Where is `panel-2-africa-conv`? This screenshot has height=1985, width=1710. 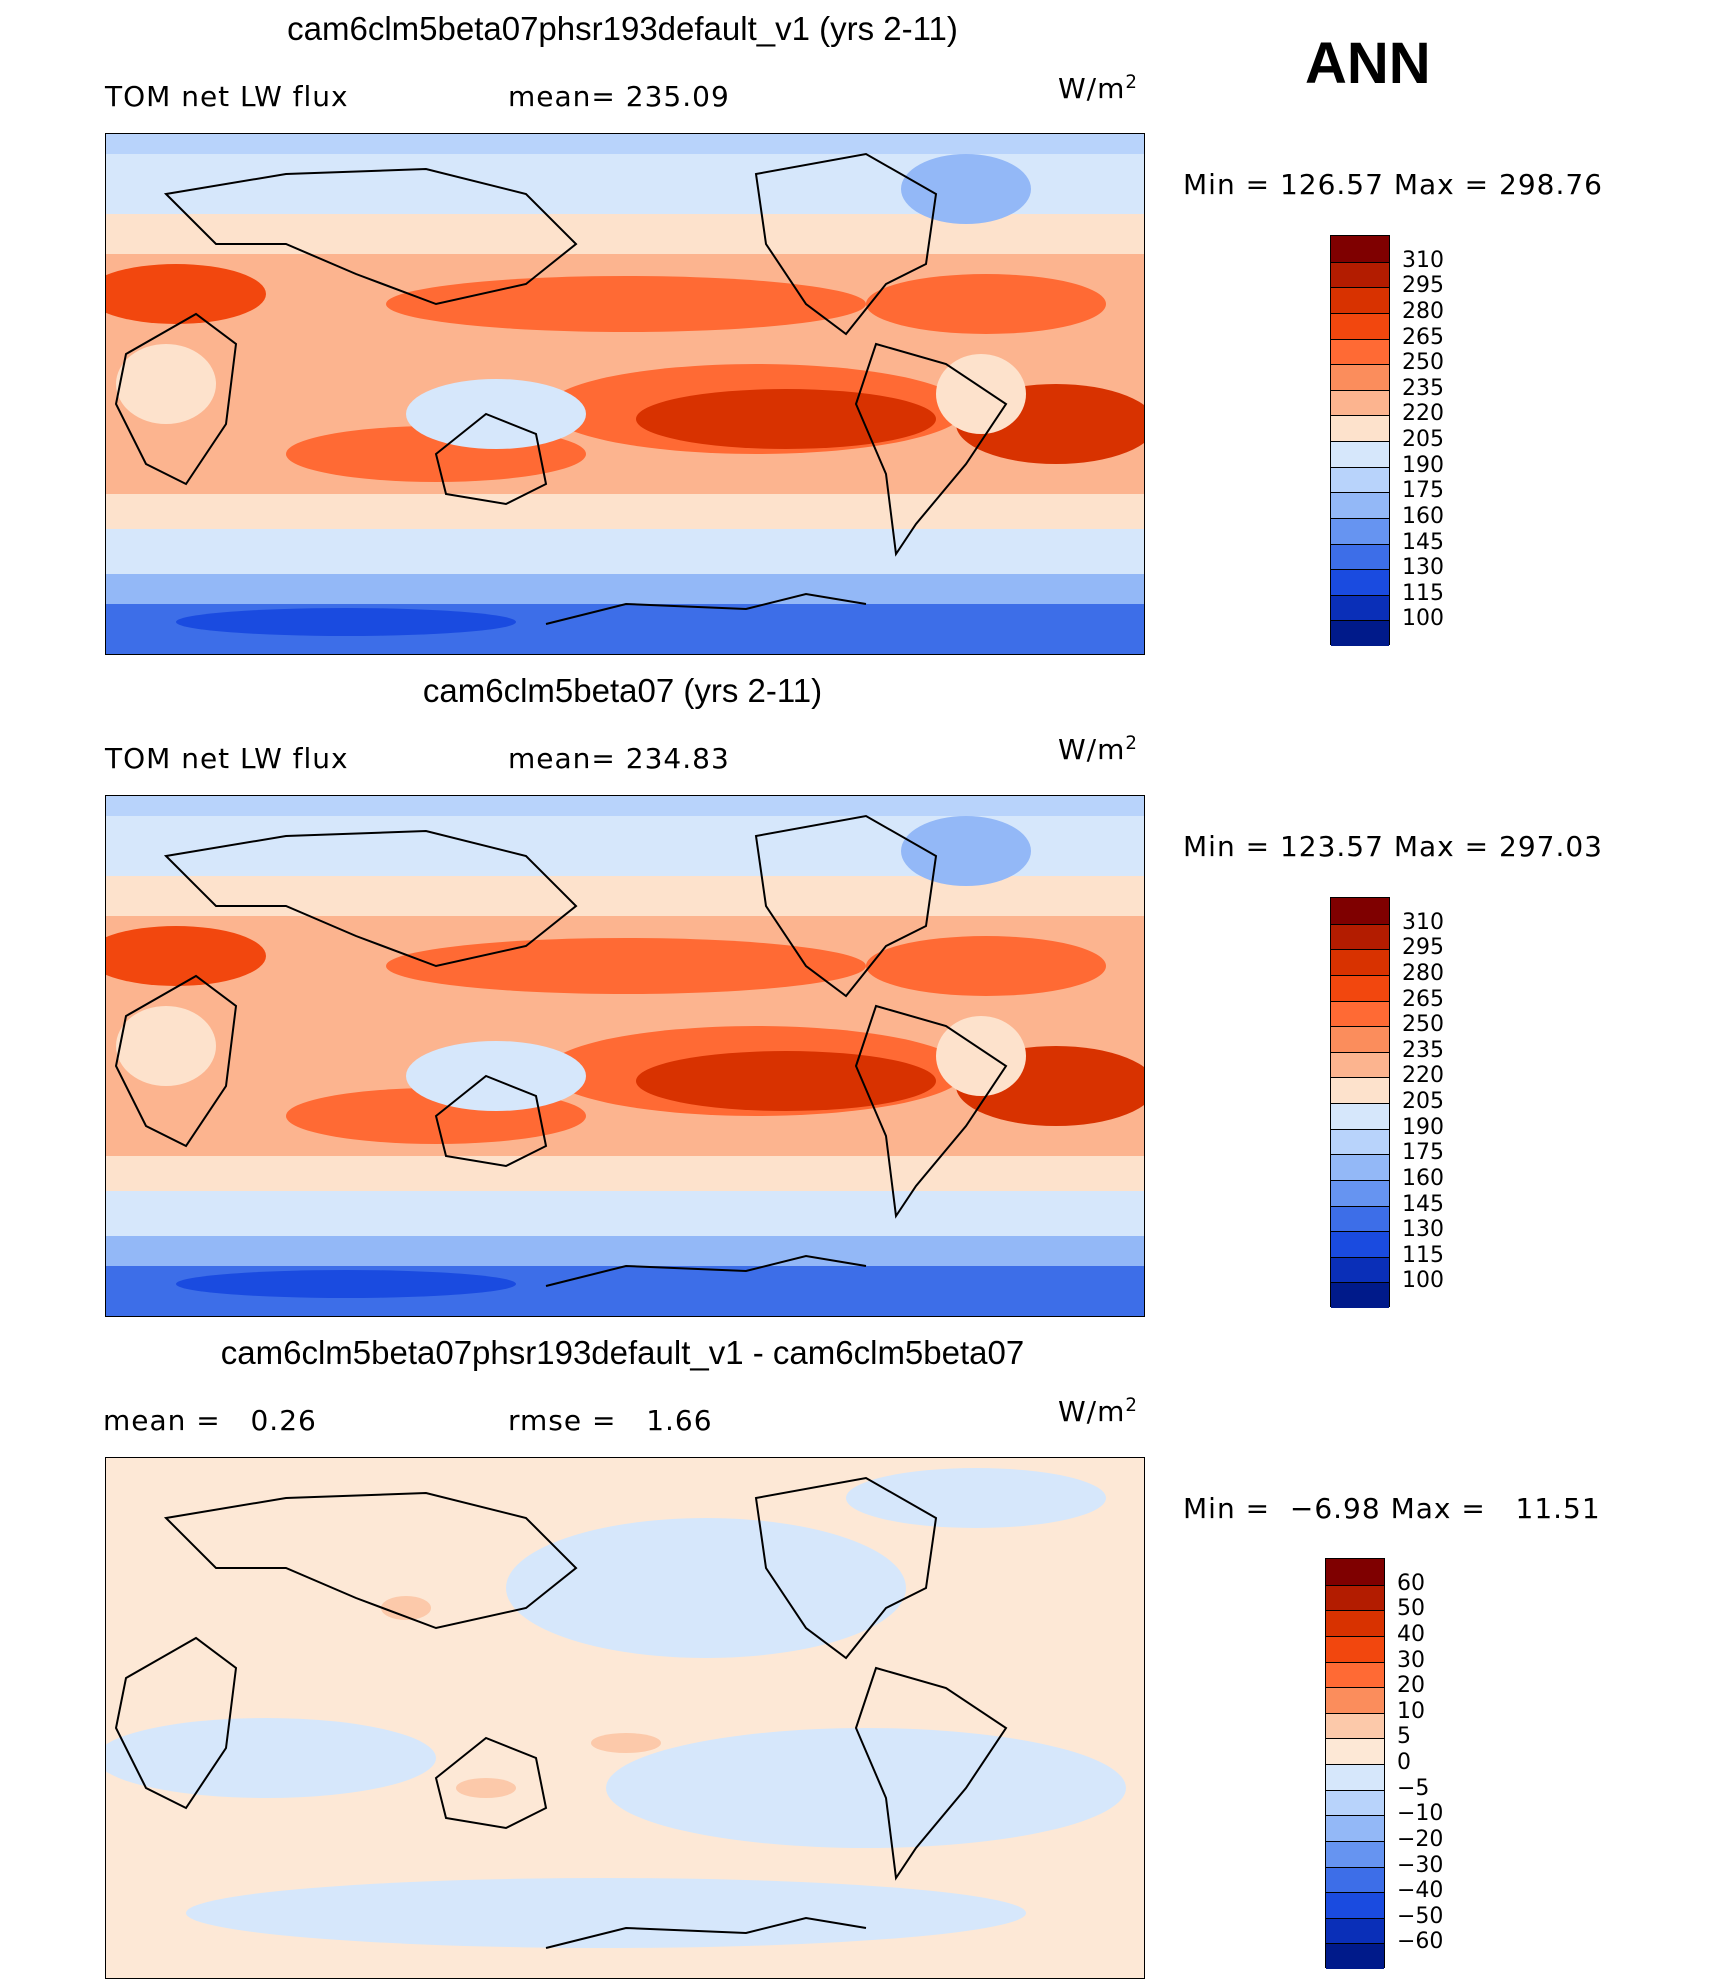
panel-2-africa-conv is located at coordinates (166, 1046).